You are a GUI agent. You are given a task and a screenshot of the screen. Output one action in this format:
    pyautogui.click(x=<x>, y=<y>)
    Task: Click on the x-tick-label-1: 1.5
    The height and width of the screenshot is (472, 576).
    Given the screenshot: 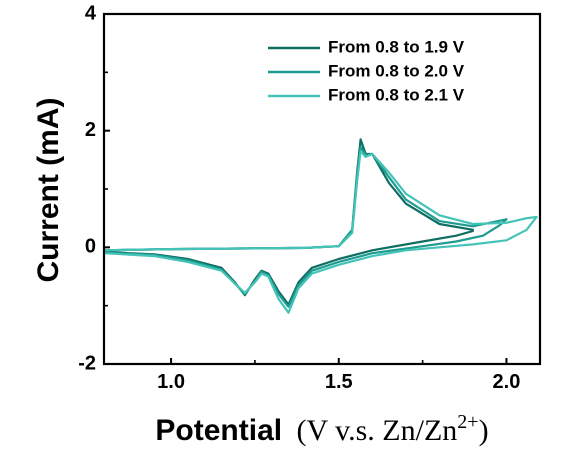 What is the action you would take?
    pyautogui.click(x=339, y=382)
    